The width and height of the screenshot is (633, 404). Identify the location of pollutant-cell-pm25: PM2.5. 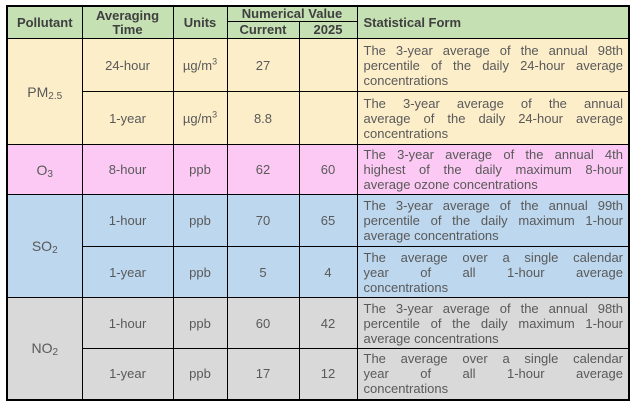
(44, 91).